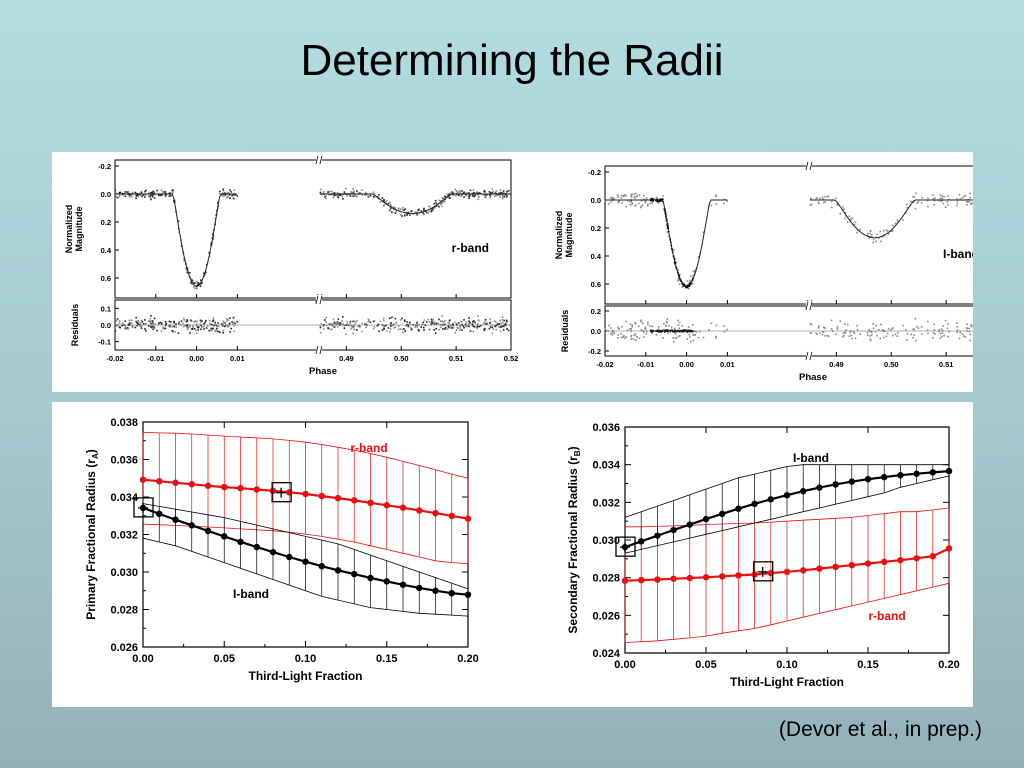  Describe the element at coordinates (624, 665) in the screenshot. I see `x-tick-label: 0.00` at that location.